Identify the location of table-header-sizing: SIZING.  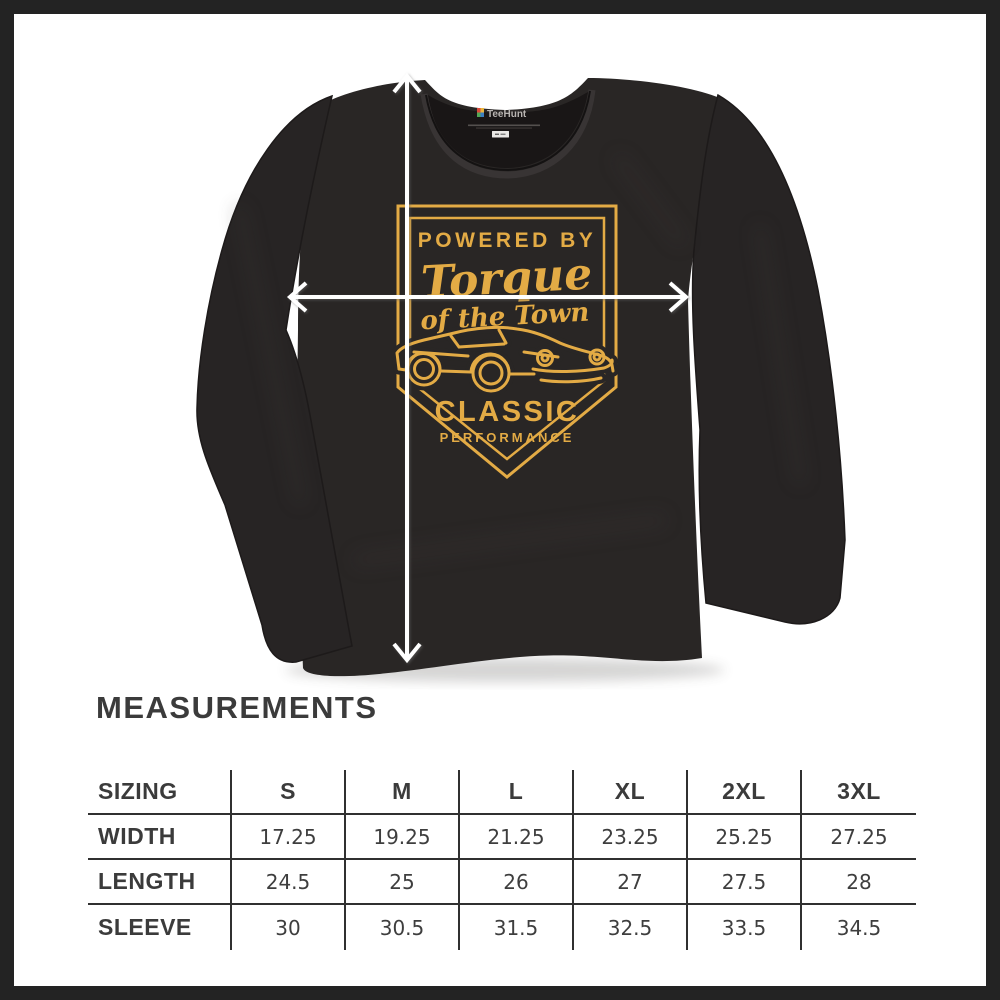
(160, 792).